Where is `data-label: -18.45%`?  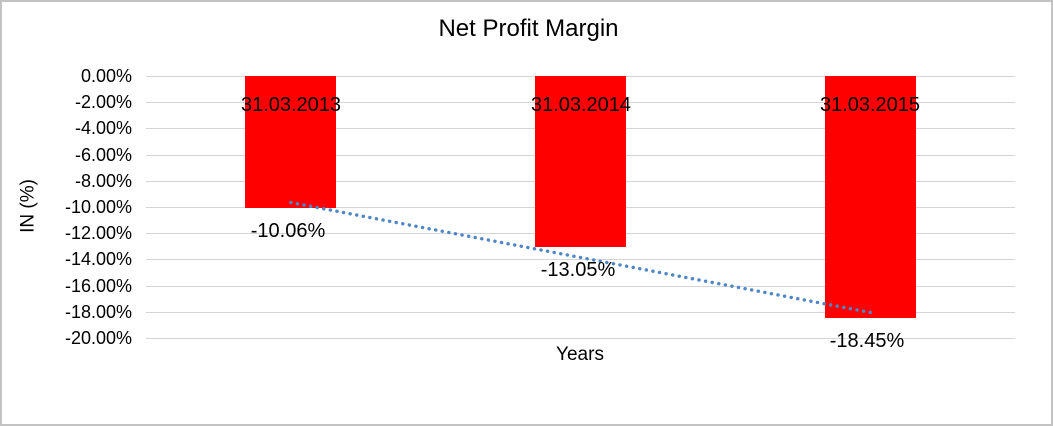 data-label: -18.45% is located at coordinates (867, 341).